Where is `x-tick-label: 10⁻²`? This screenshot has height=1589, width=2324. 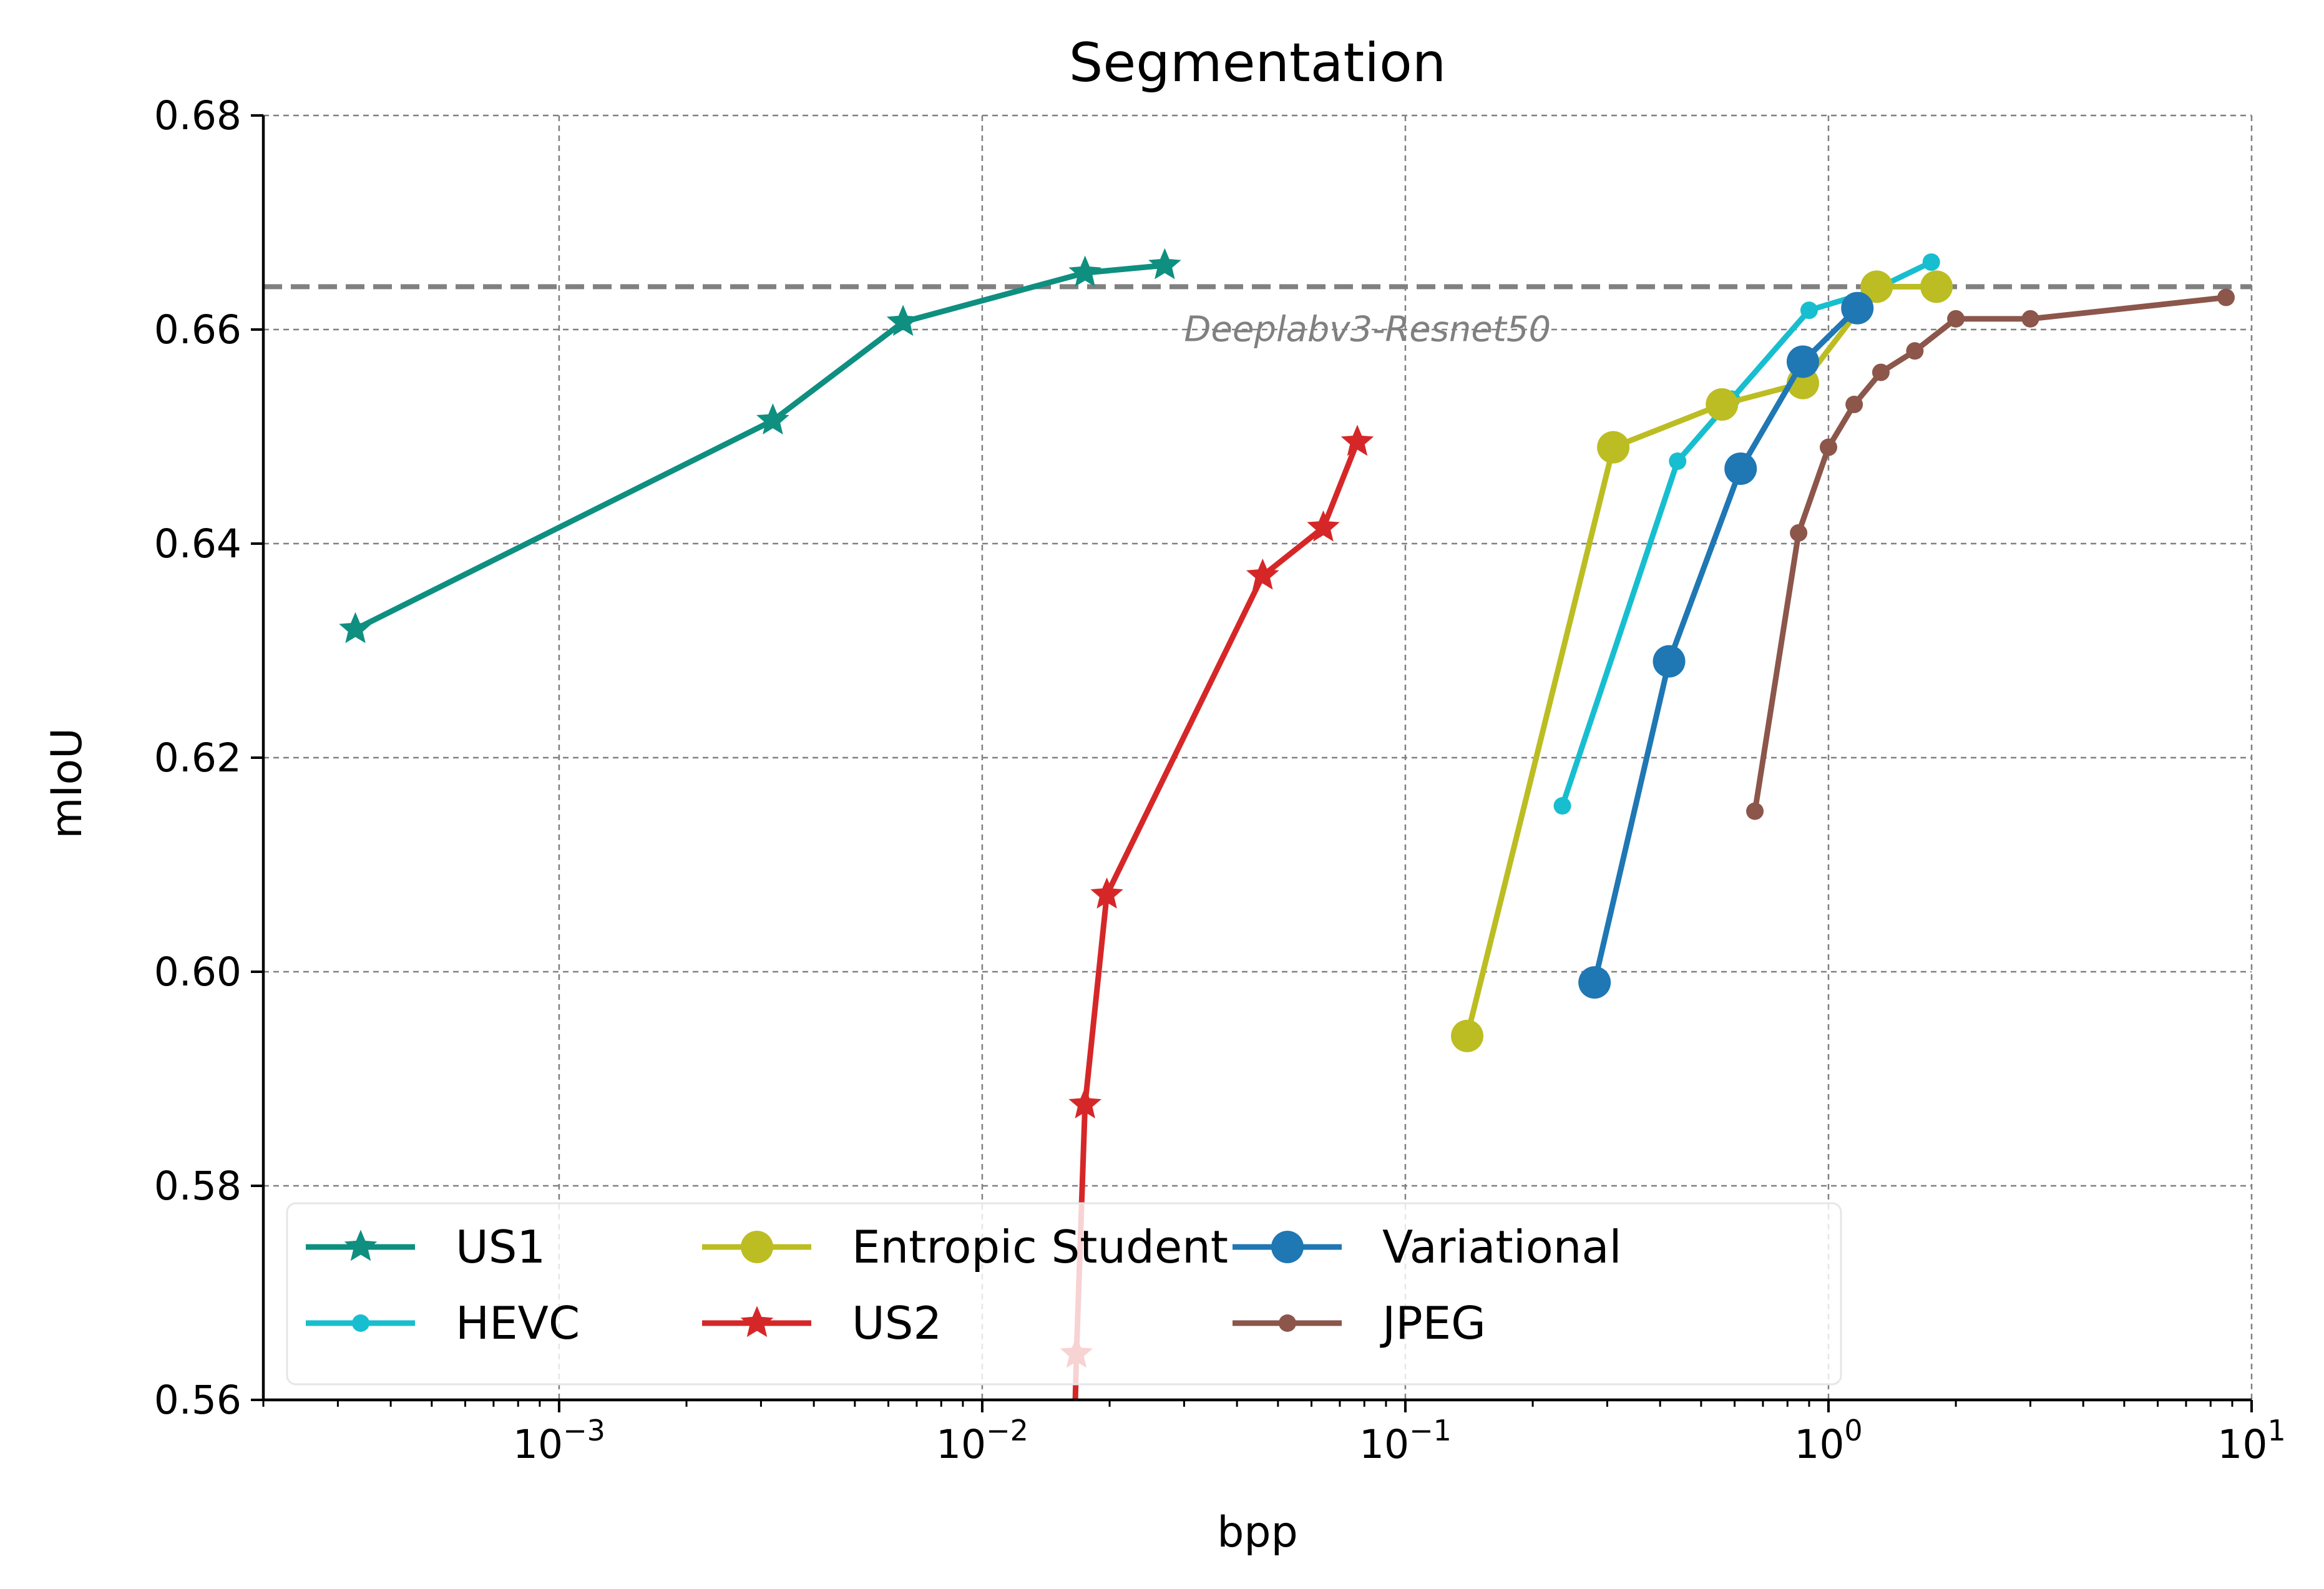
x-tick-label: 10⁻² is located at coordinates (982, 1440).